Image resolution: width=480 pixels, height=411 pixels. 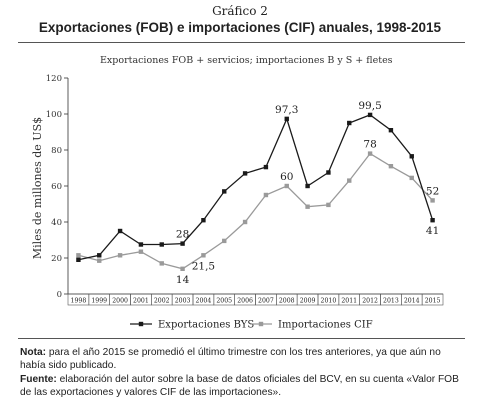 I want to click on nota-label: Nota:, so click(x=33, y=352).